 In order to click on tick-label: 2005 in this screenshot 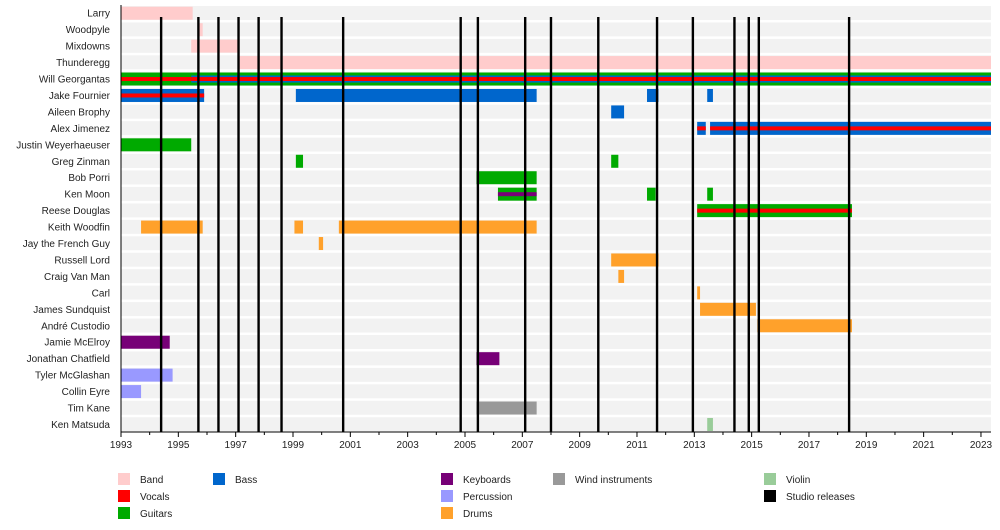, I will do `click(465, 445)`.